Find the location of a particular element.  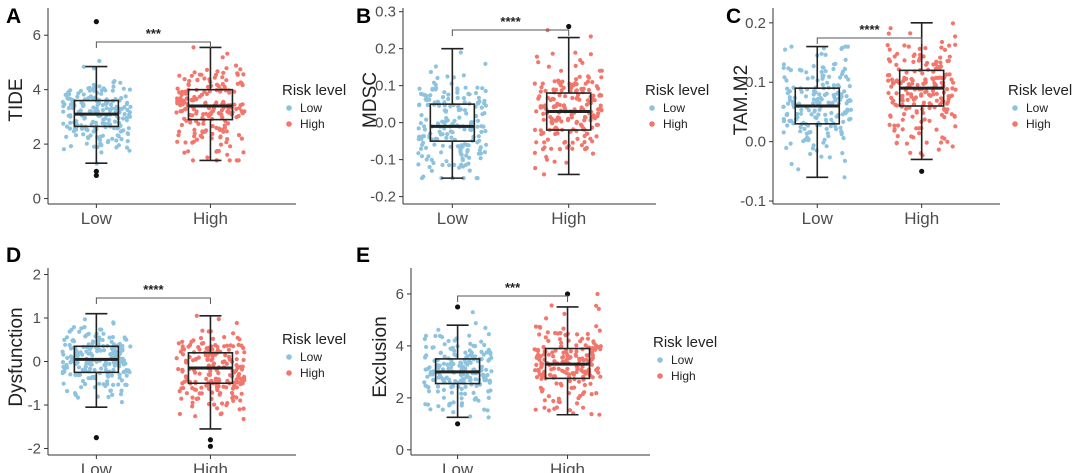

y-tick-label: 0.2 is located at coordinates (755, 23).